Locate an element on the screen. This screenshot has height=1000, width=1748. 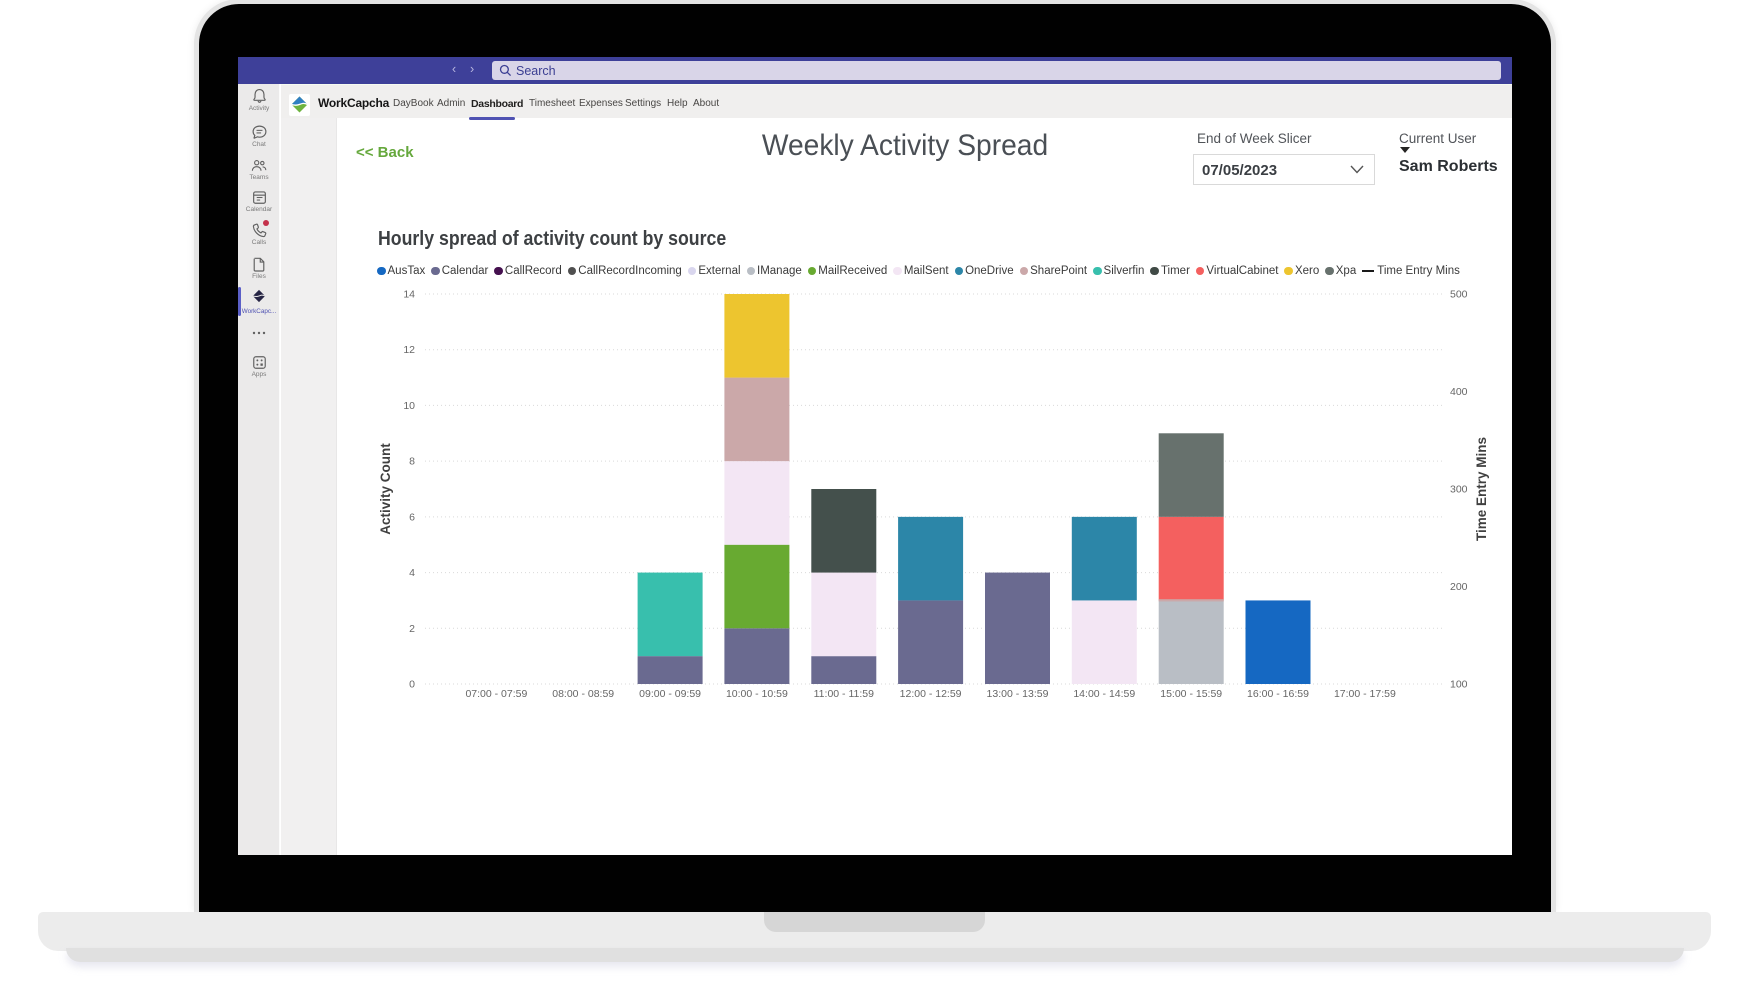
svg-text: 08:00 - 08:59 is located at coordinates (583, 694).